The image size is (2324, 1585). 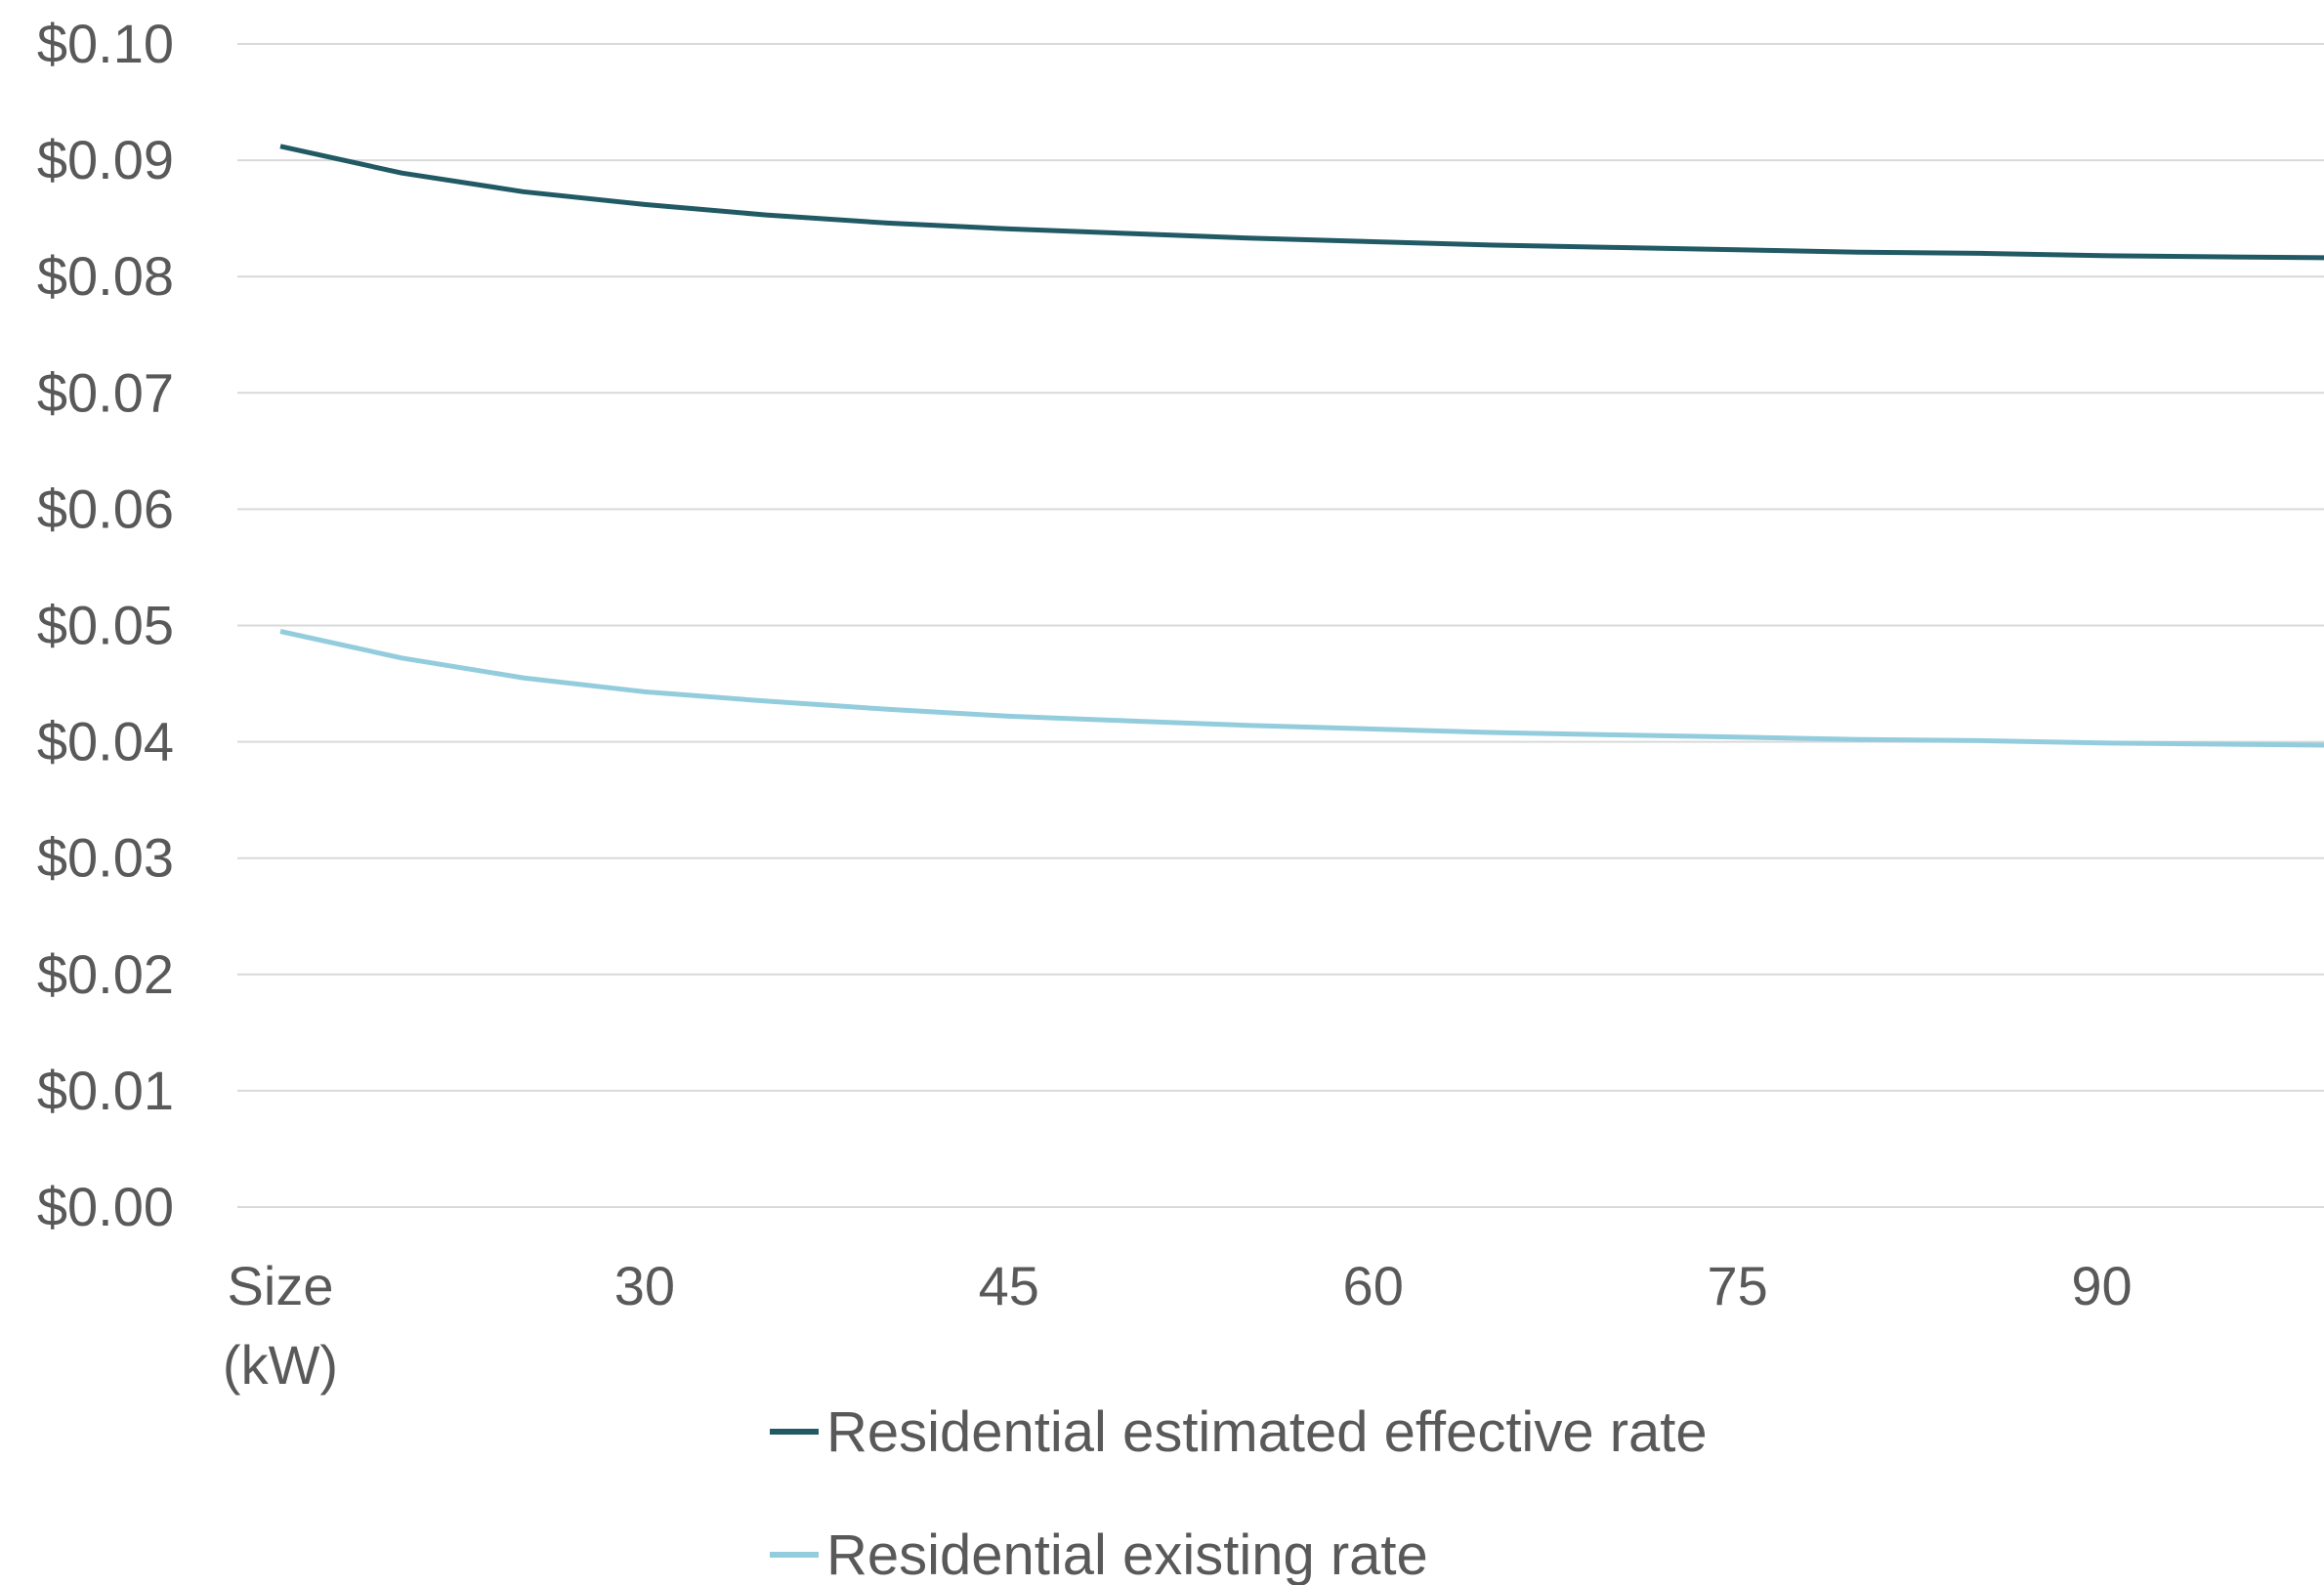 I want to click on y-tick-label: $0.03, so click(x=105, y=858).